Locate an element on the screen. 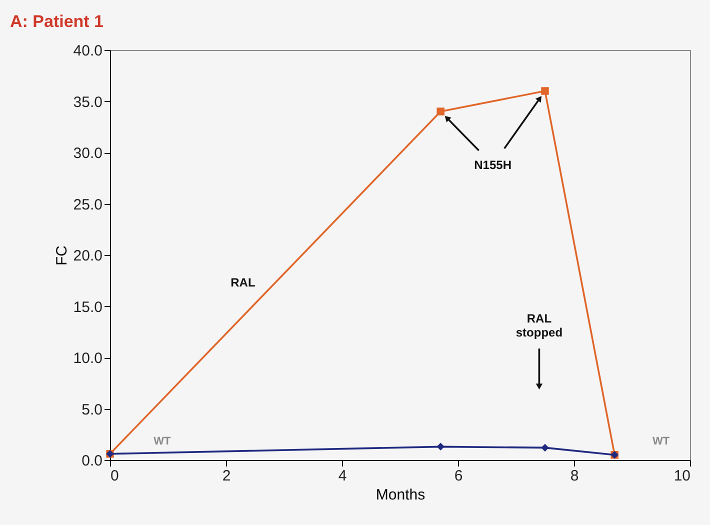 The height and width of the screenshot is (525, 710). y-tick-label: 30.0 is located at coordinates (87, 153).